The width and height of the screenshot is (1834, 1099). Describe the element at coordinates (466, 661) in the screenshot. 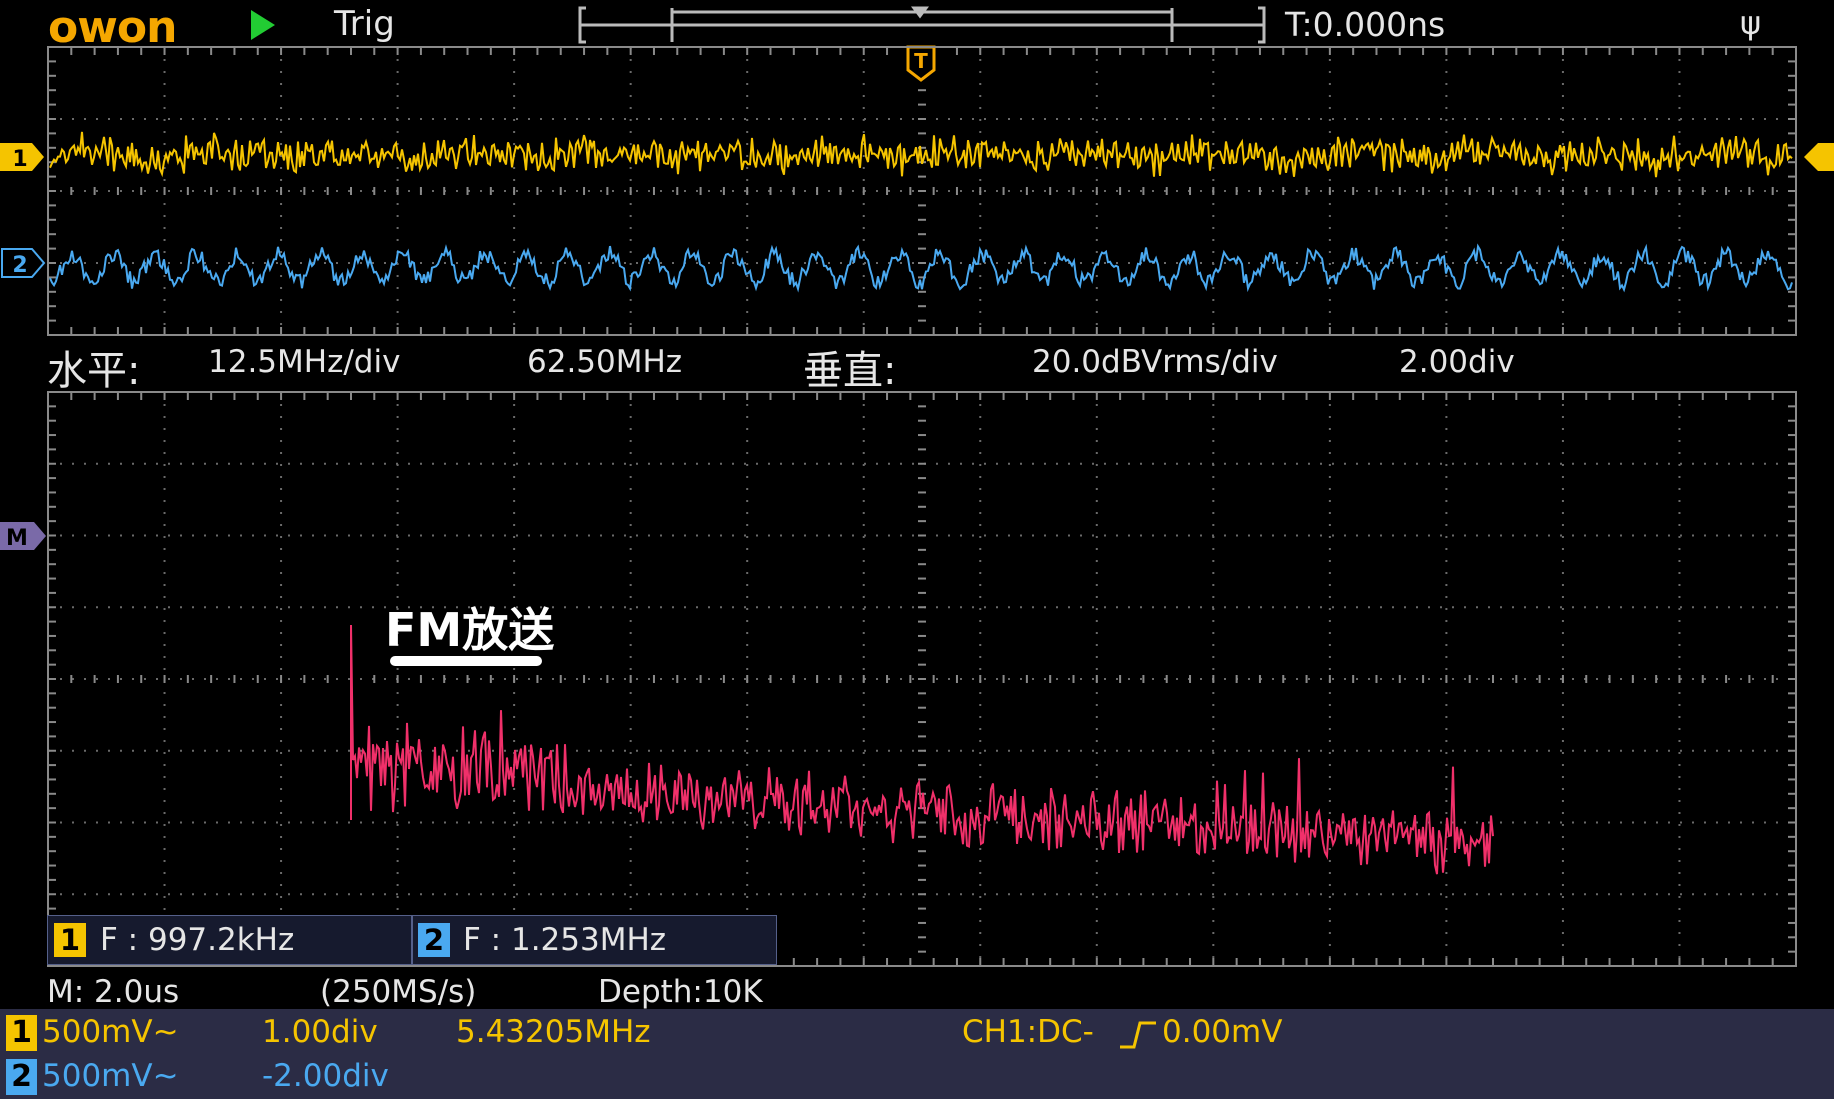

I see `annotation-underline` at that location.